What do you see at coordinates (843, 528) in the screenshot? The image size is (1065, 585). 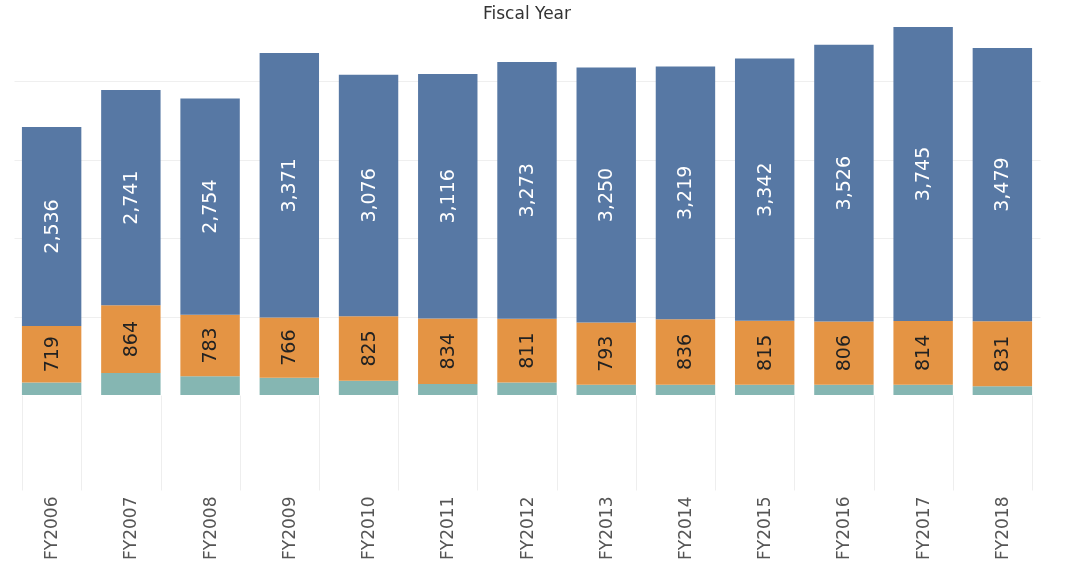 I see `x-tick-label: FY2016` at bounding box center [843, 528].